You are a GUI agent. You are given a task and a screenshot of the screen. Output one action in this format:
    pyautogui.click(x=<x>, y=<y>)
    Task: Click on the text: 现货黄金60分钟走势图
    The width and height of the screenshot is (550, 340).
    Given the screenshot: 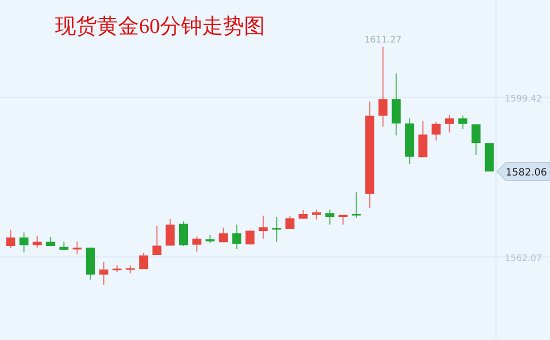 What is the action you would take?
    pyautogui.click(x=160, y=26)
    